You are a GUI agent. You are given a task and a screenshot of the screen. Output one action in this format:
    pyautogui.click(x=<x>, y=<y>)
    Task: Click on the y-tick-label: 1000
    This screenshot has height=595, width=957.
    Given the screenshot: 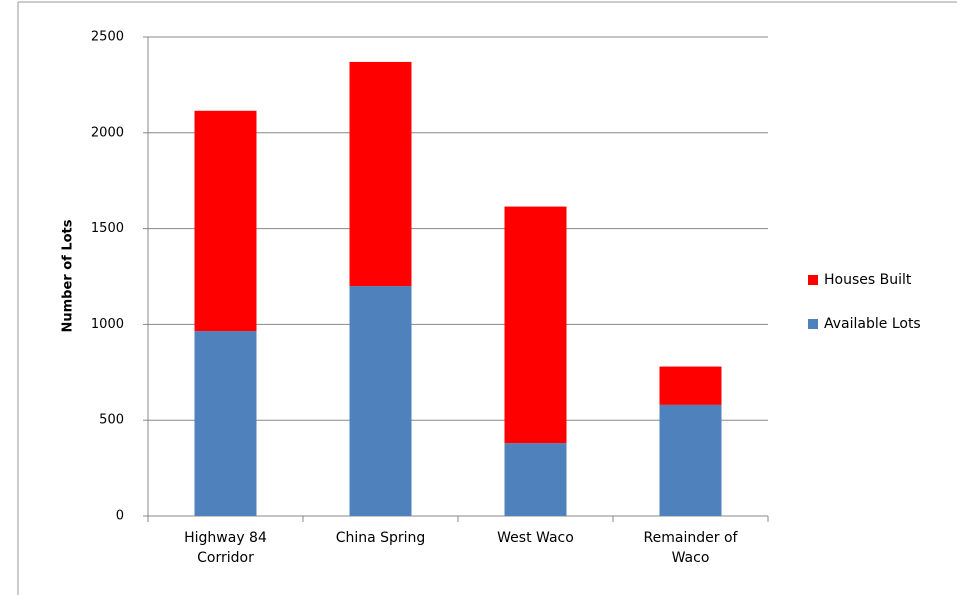 What is the action you would take?
    pyautogui.click(x=107, y=324)
    